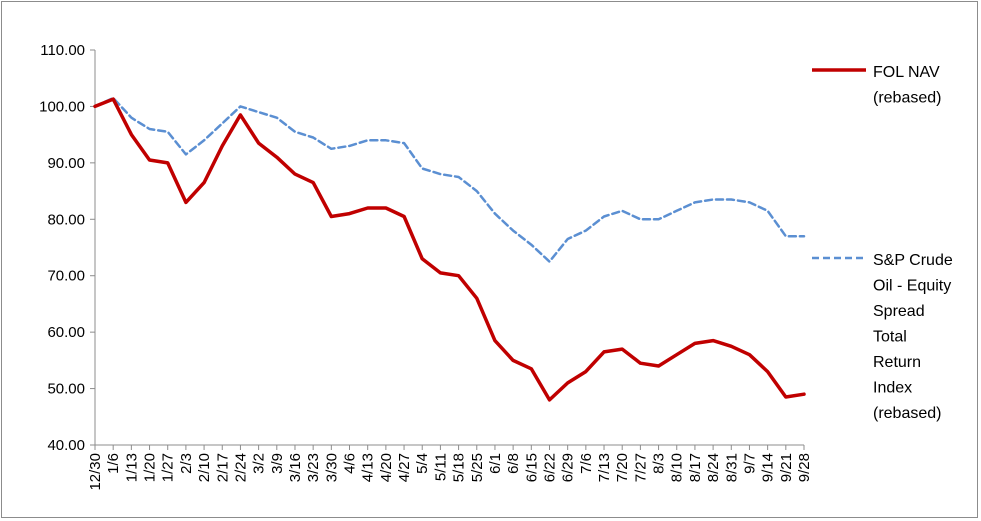 Image resolution: width=981 pixels, height=521 pixels. I want to click on legend-label: Index, so click(892, 388).